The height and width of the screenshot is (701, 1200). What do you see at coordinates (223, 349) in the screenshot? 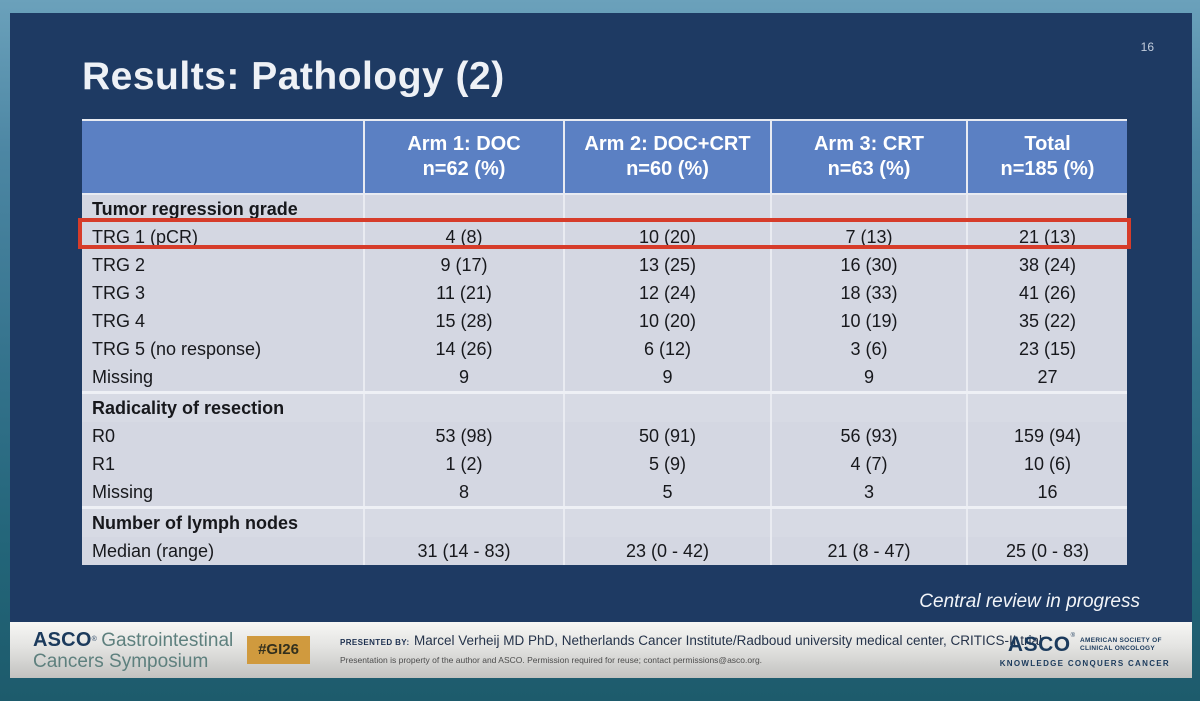
I see `row-label: TRG 5 (no response)` at bounding box center [223, 349].